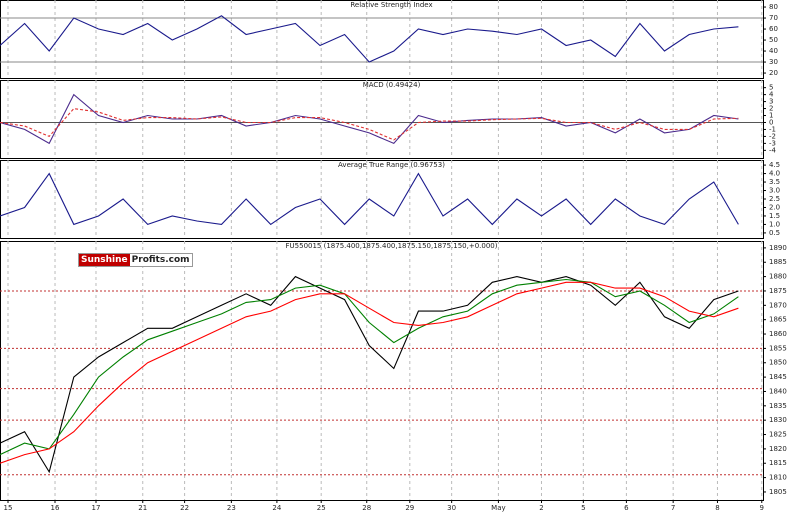 The height and width of the screenshot is (512, 800). I want to click on y-tick-label: 1805, so click(778, 492).